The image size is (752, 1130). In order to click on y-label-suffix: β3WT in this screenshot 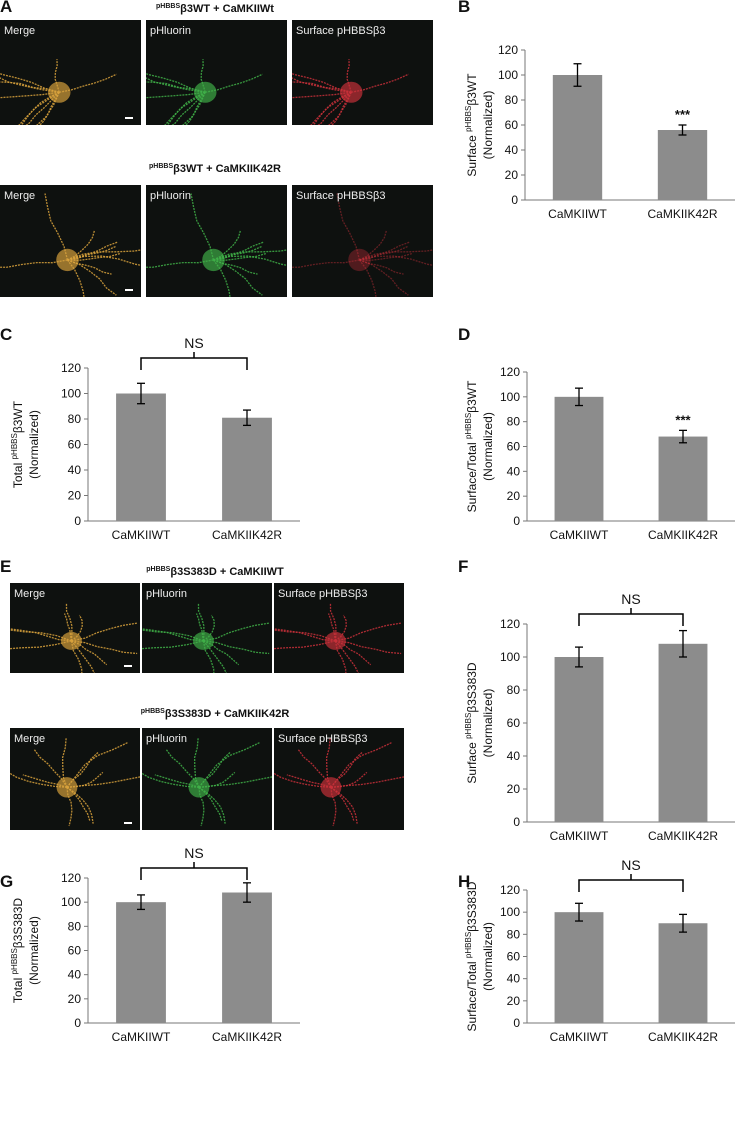, I will do `click(472, 89)`.